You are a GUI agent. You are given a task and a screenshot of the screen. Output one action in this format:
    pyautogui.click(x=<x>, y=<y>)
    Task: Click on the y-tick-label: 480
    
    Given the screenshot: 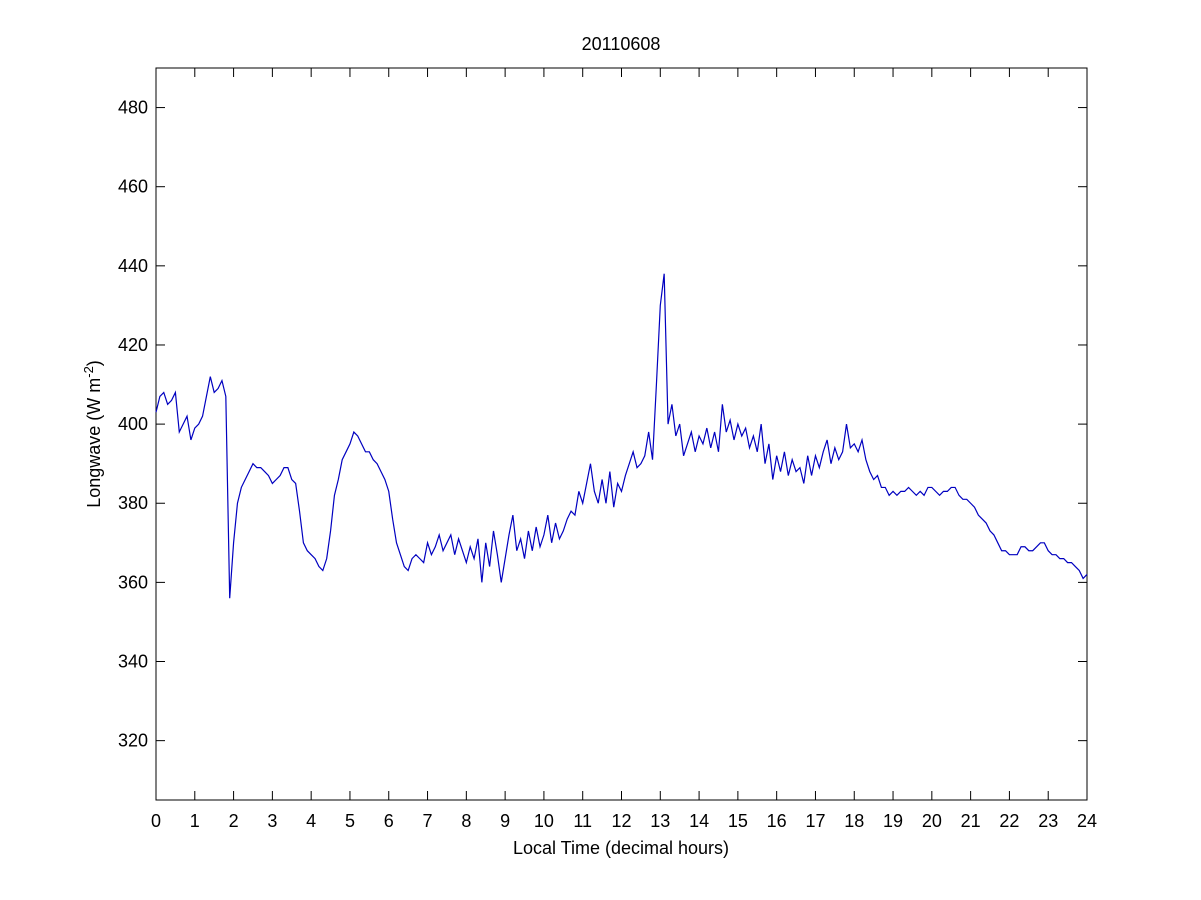 What is the action you would take?
    pyautogui.click(x=133, y=108)
    